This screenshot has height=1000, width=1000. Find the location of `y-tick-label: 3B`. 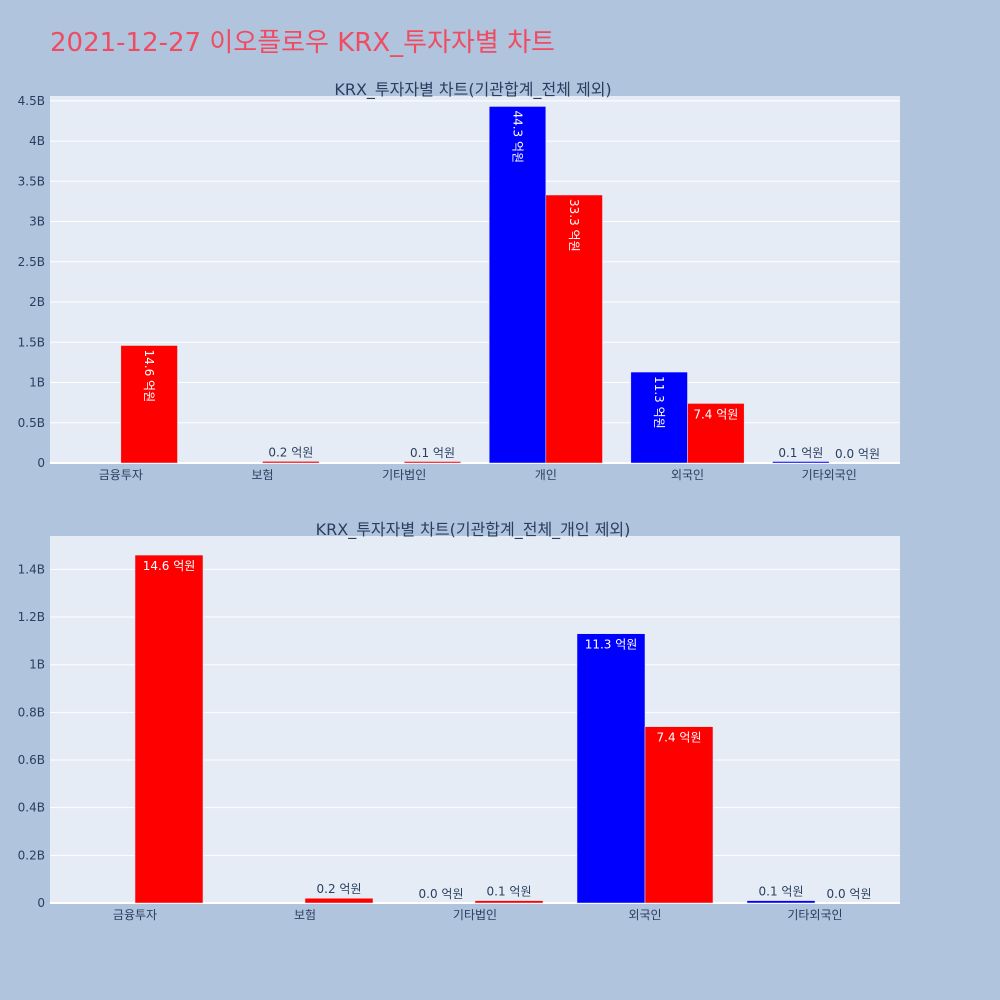

y-tick-label: 3B is located at coordinates (37, 222).